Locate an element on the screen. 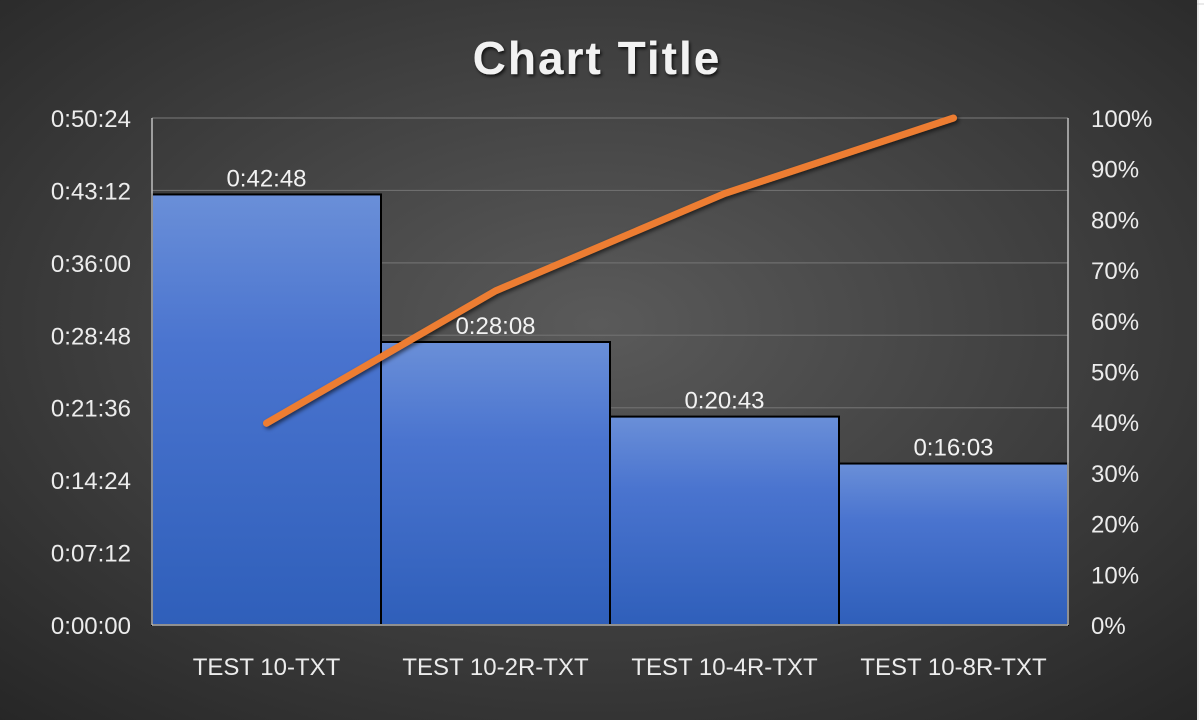 This screenshot has width=1204, height=720. y-left-tick-label: 0:00:00 is located at coordinates (91, 626).